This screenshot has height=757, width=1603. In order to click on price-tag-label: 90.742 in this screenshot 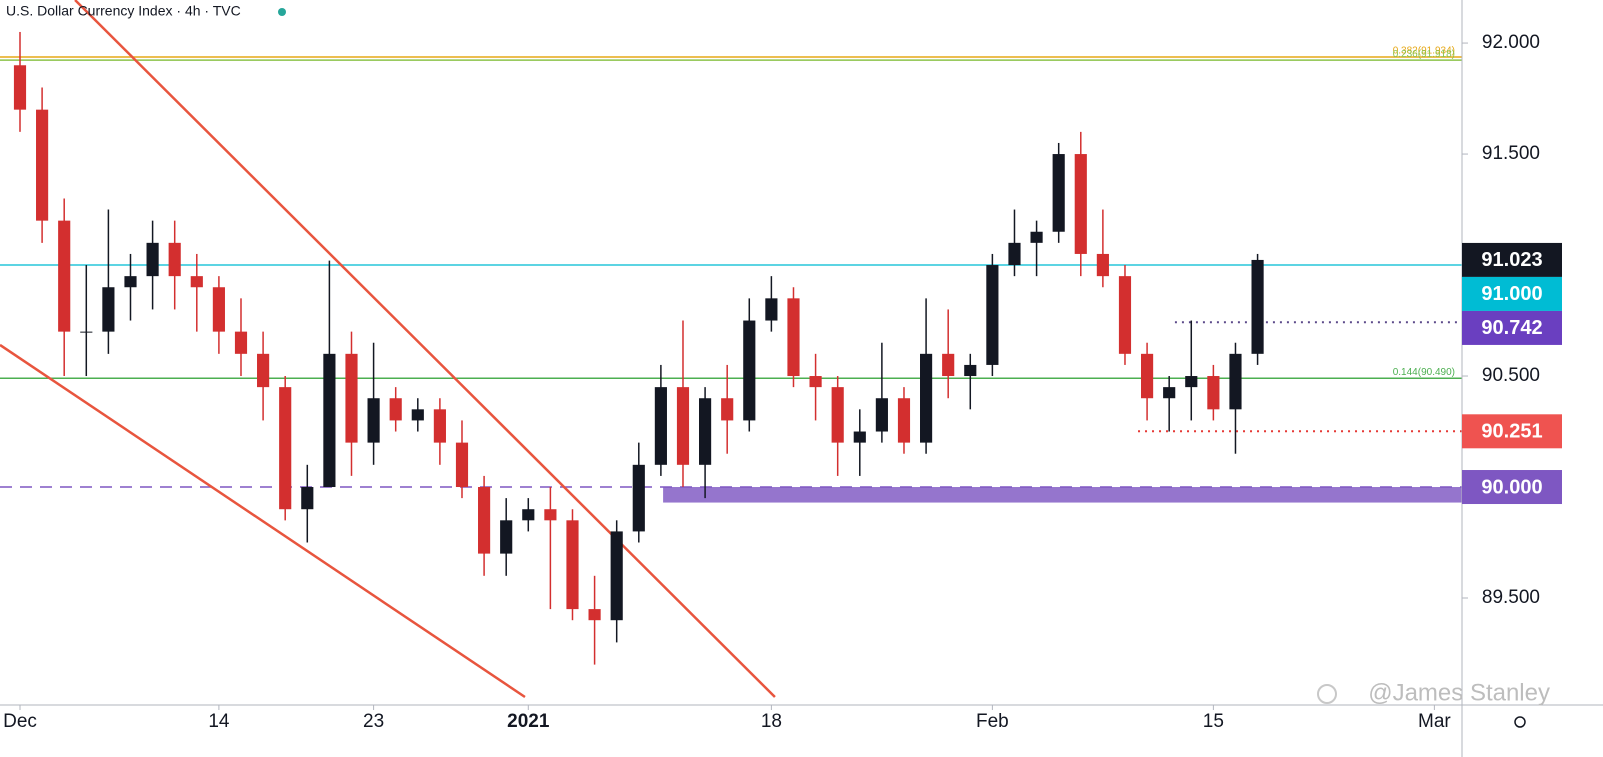, I will do `click(1511, 328)`.